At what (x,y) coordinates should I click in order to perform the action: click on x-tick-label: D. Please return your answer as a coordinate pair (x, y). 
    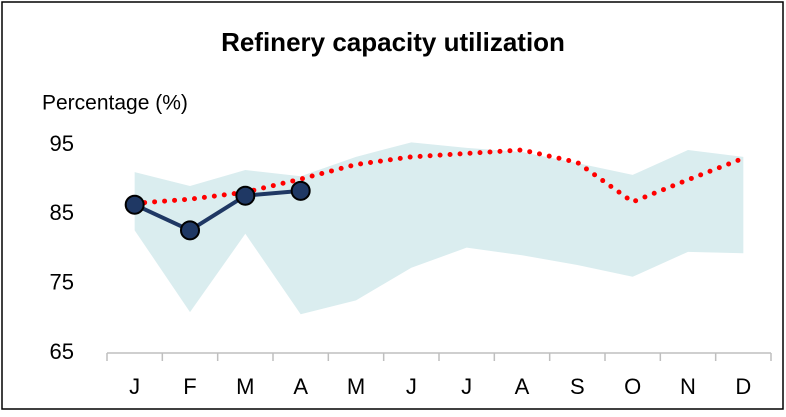
    Looking at the image, I should click on (743, 386).